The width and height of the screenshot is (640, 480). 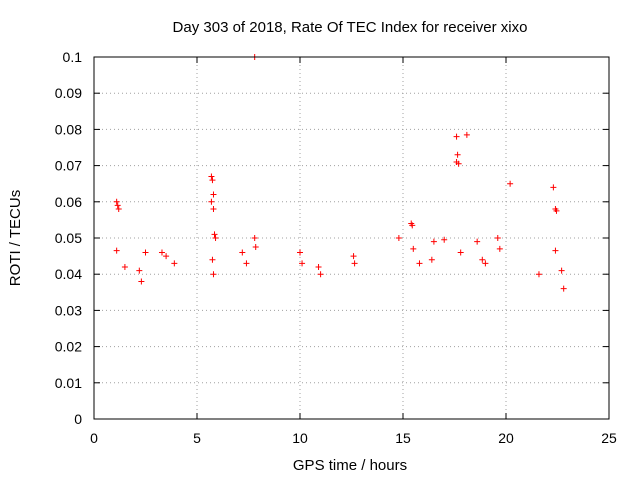 I want to click on x-tick-label: 5, so click(x=197, y=438).